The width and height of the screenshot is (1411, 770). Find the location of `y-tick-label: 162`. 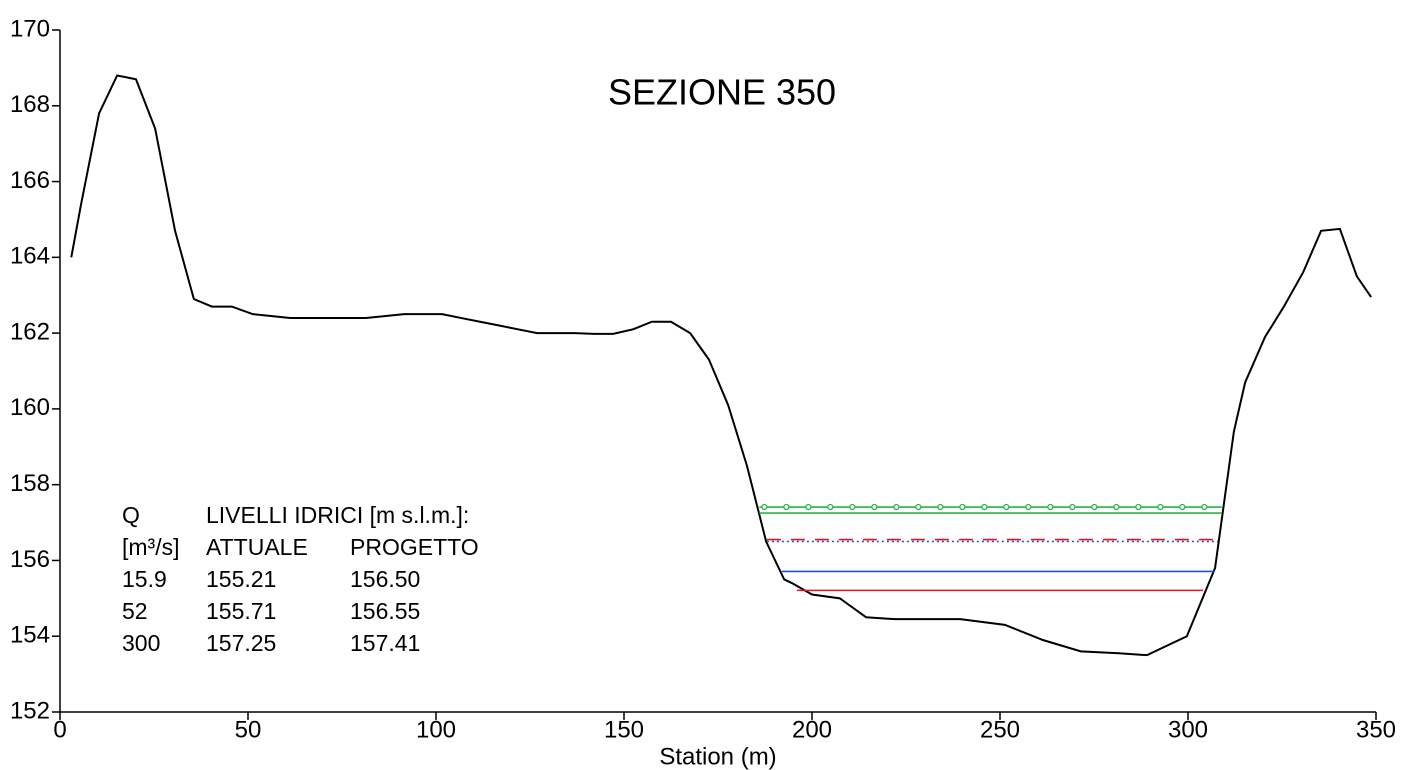

y-tick-label: 162 is located at coordinates (30, 331).